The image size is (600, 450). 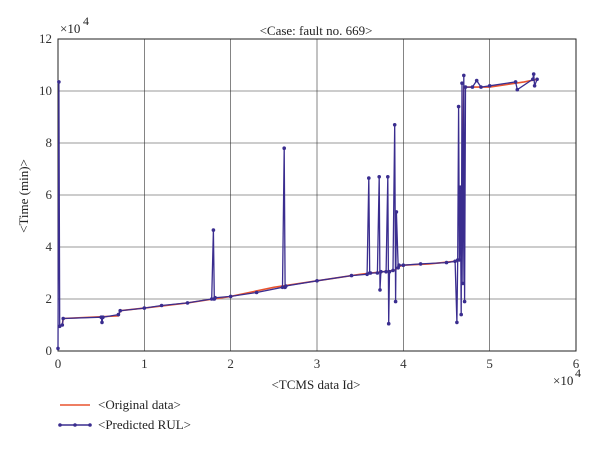 I want to click on y-axis-label: <Time (min)>, so click(x=23, y=196).